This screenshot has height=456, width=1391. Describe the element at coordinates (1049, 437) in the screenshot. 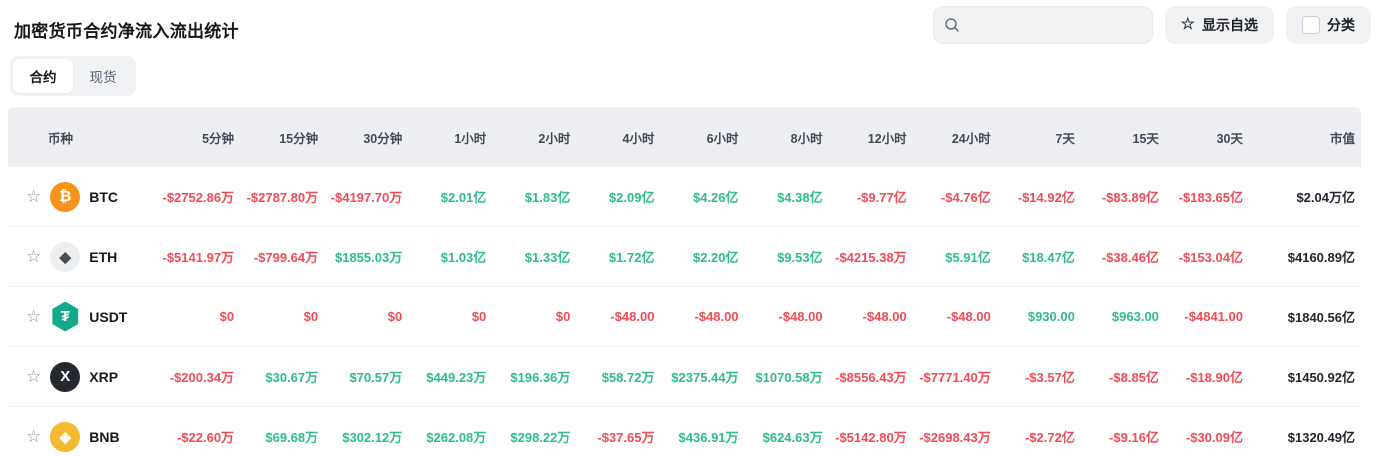

I see `net-flow-cell: -$2.72亿` at that location.